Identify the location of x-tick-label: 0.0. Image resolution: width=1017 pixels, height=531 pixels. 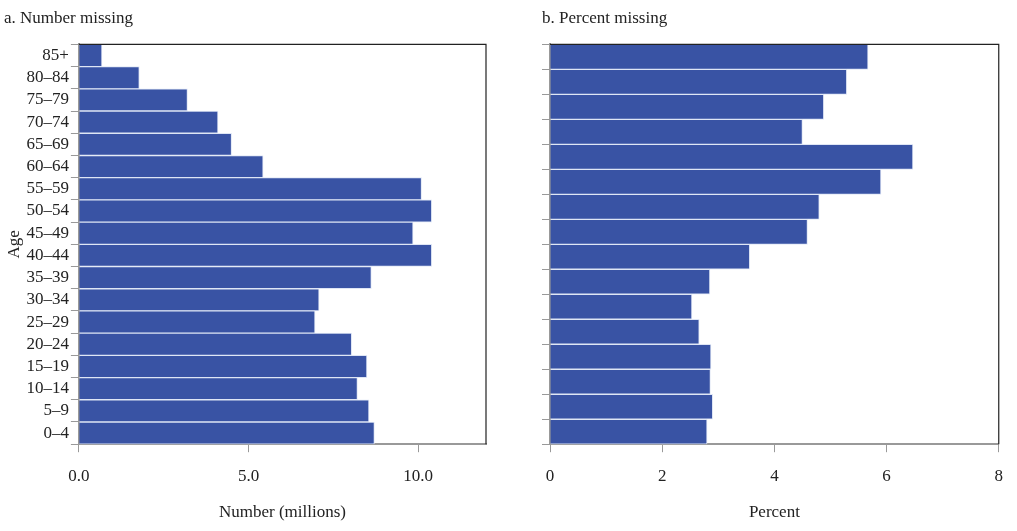
(79, 475).